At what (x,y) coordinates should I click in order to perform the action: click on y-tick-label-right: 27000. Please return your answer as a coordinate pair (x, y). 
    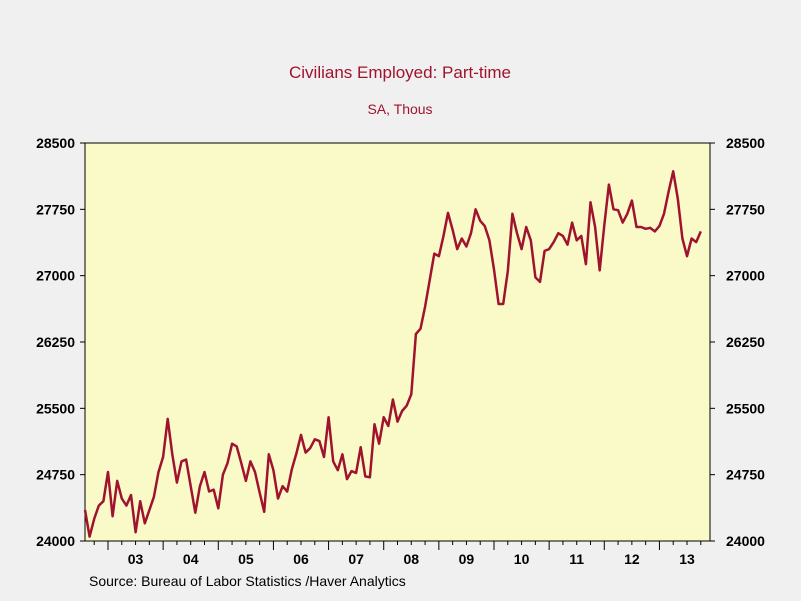
    Looking at the image, I should click on (745, 276).